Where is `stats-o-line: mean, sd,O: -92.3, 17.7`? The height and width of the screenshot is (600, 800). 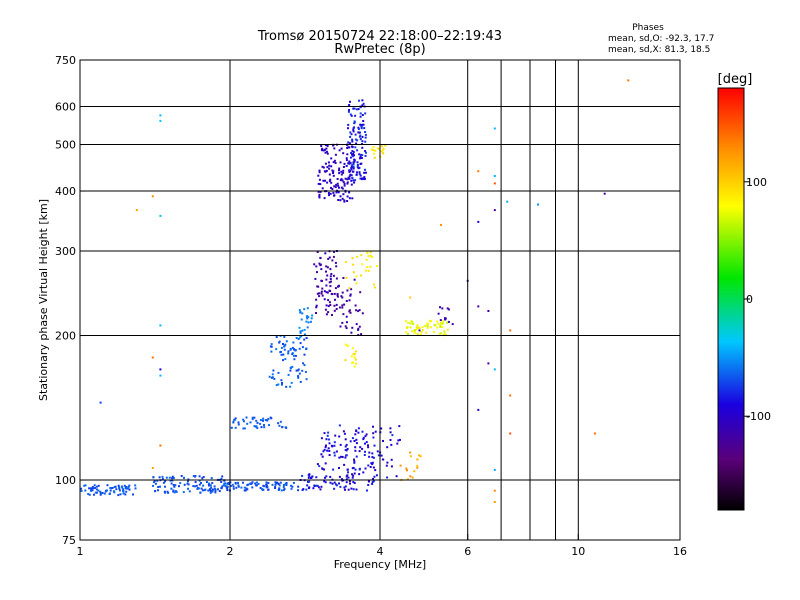
stats-o-line: mean, sd,O: -92.3, 17.7 is located at coordinates (661, 39).